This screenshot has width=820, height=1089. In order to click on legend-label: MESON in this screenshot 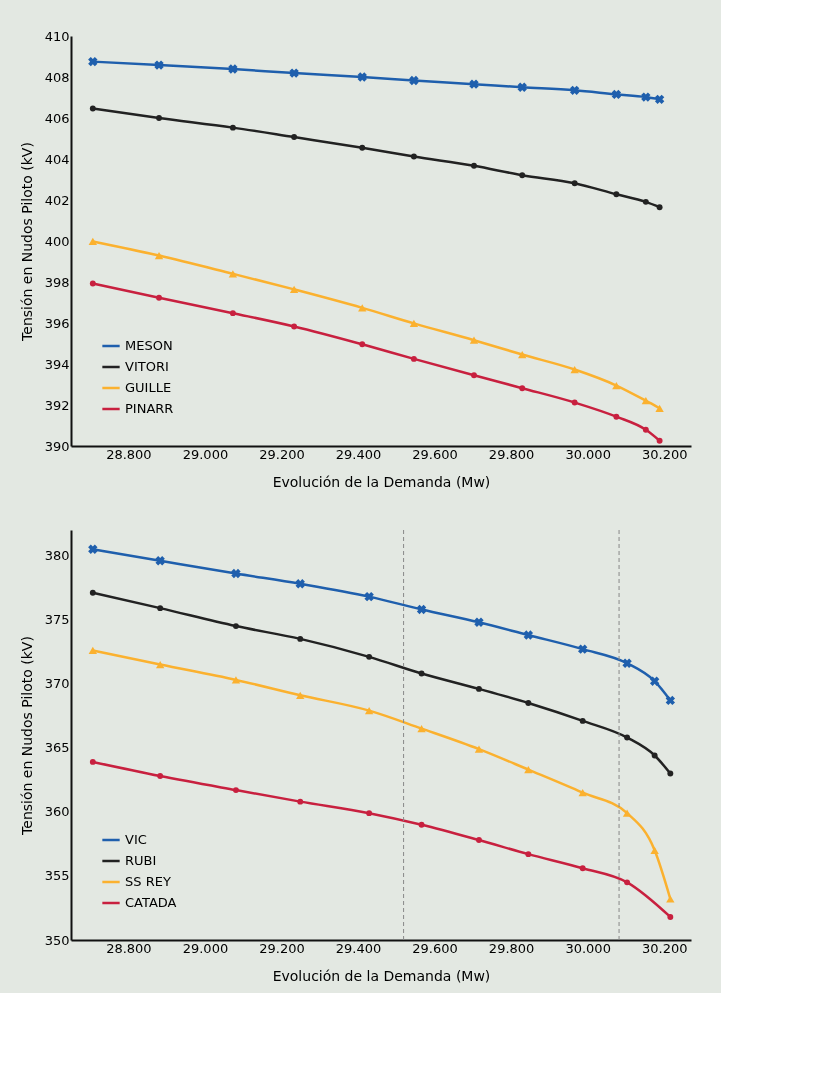, I will do `click(149, 345)`.